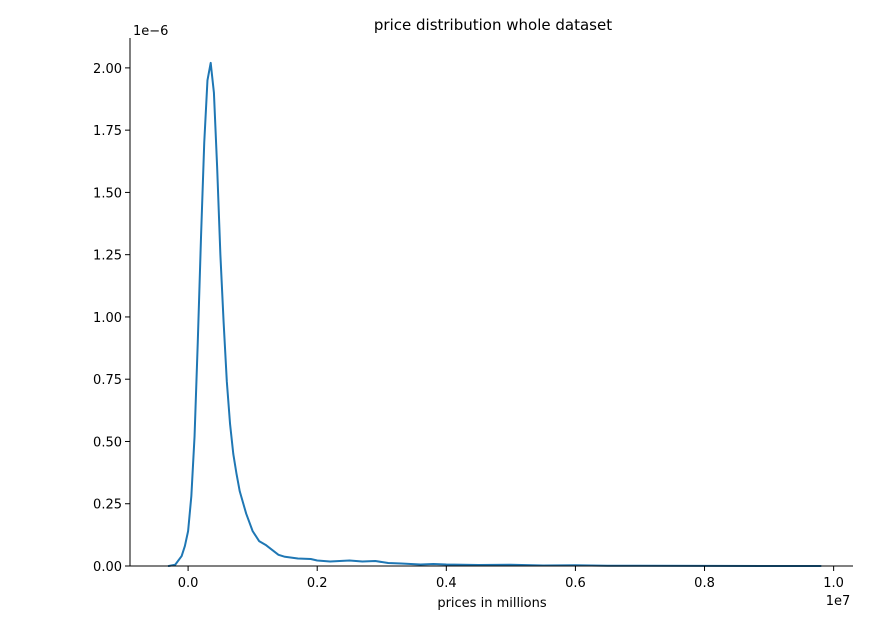 This screenshot has width=878, height=641. What do you see at coordinates (575, 583) in the screenshot?
I see `x-tick-label: 0.6` at bounding box center [575, 583].